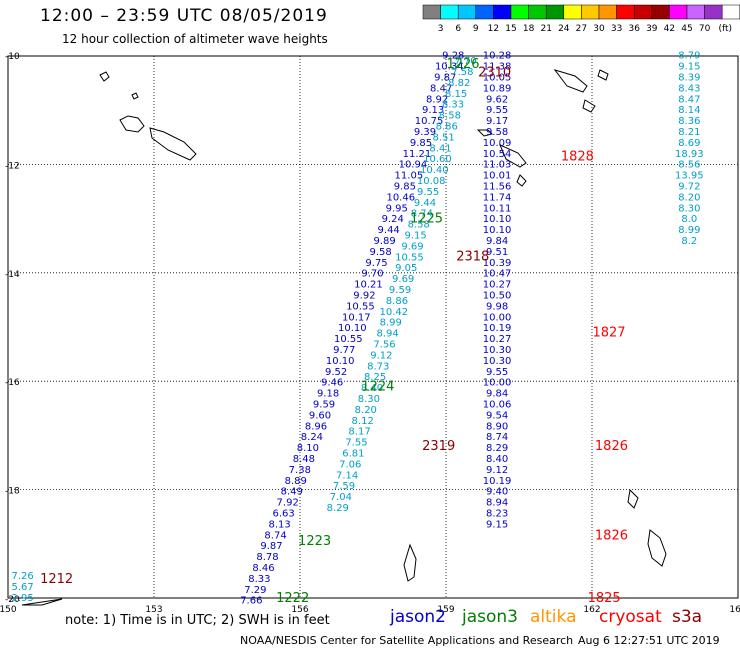 This screenshot has height=650, width=740. I want to click on wave-height-value: 7.04, so click(341, 497).